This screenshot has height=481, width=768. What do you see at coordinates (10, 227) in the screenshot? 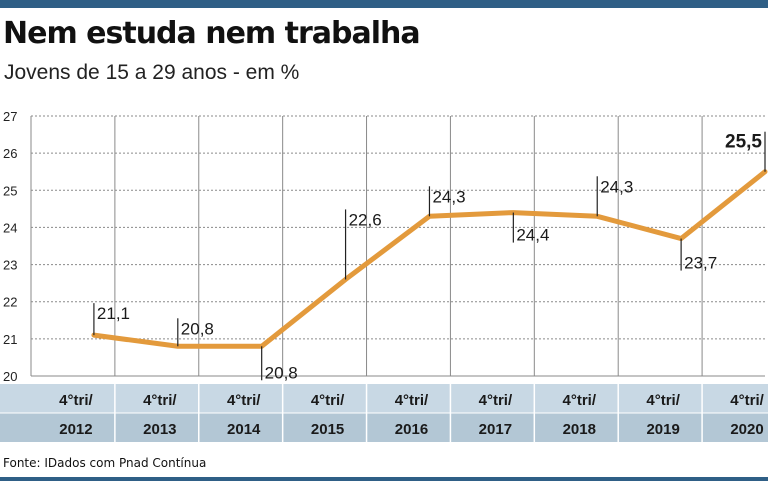
I see `y-tick-label: 24` at bounding box center [10, 227].